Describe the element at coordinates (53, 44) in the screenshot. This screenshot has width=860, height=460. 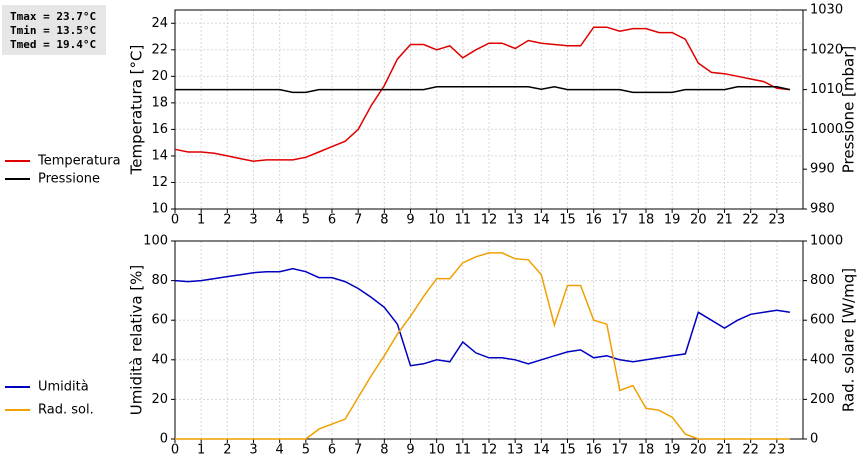
I see `stat-tmed: Tmed = 19.4°C` at that location.